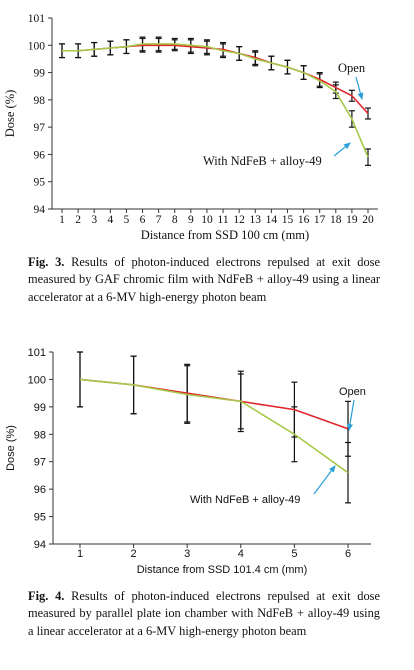  What do you see at coordinates (78, 220) in the screenshot?
I see `fig3-xtick-label: 2` at bounding box center [78, 220].